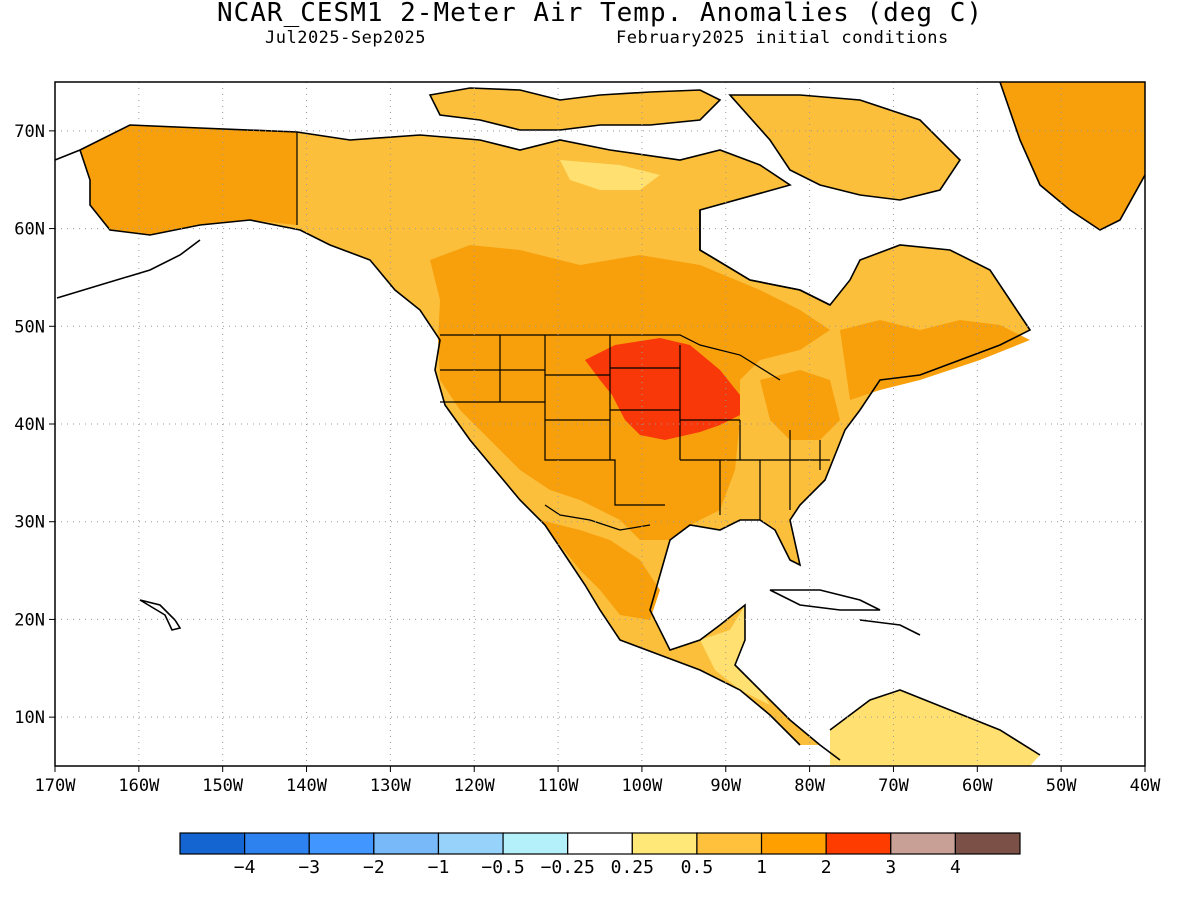  I want to click on colorbar: −4 −3 −2 −1 −0.5 −0.25 0.25 0.5 1 2 3 4, so click(600, 855).